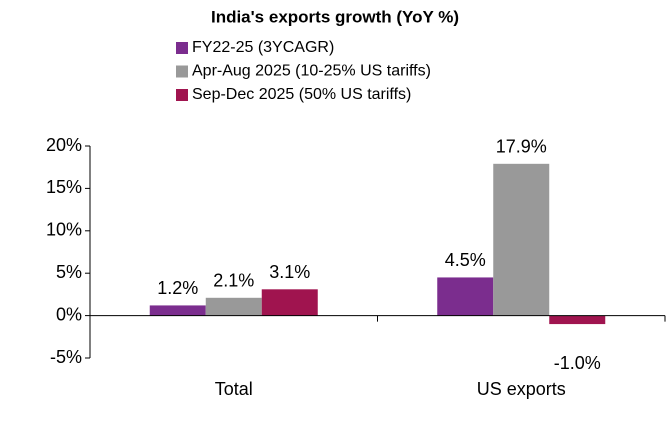 The image size is (670, 422). What do you see at coordinates (64, 187) in the screenshot?
I see `y-tick-label: 15%` at bounding box center [64, 187].